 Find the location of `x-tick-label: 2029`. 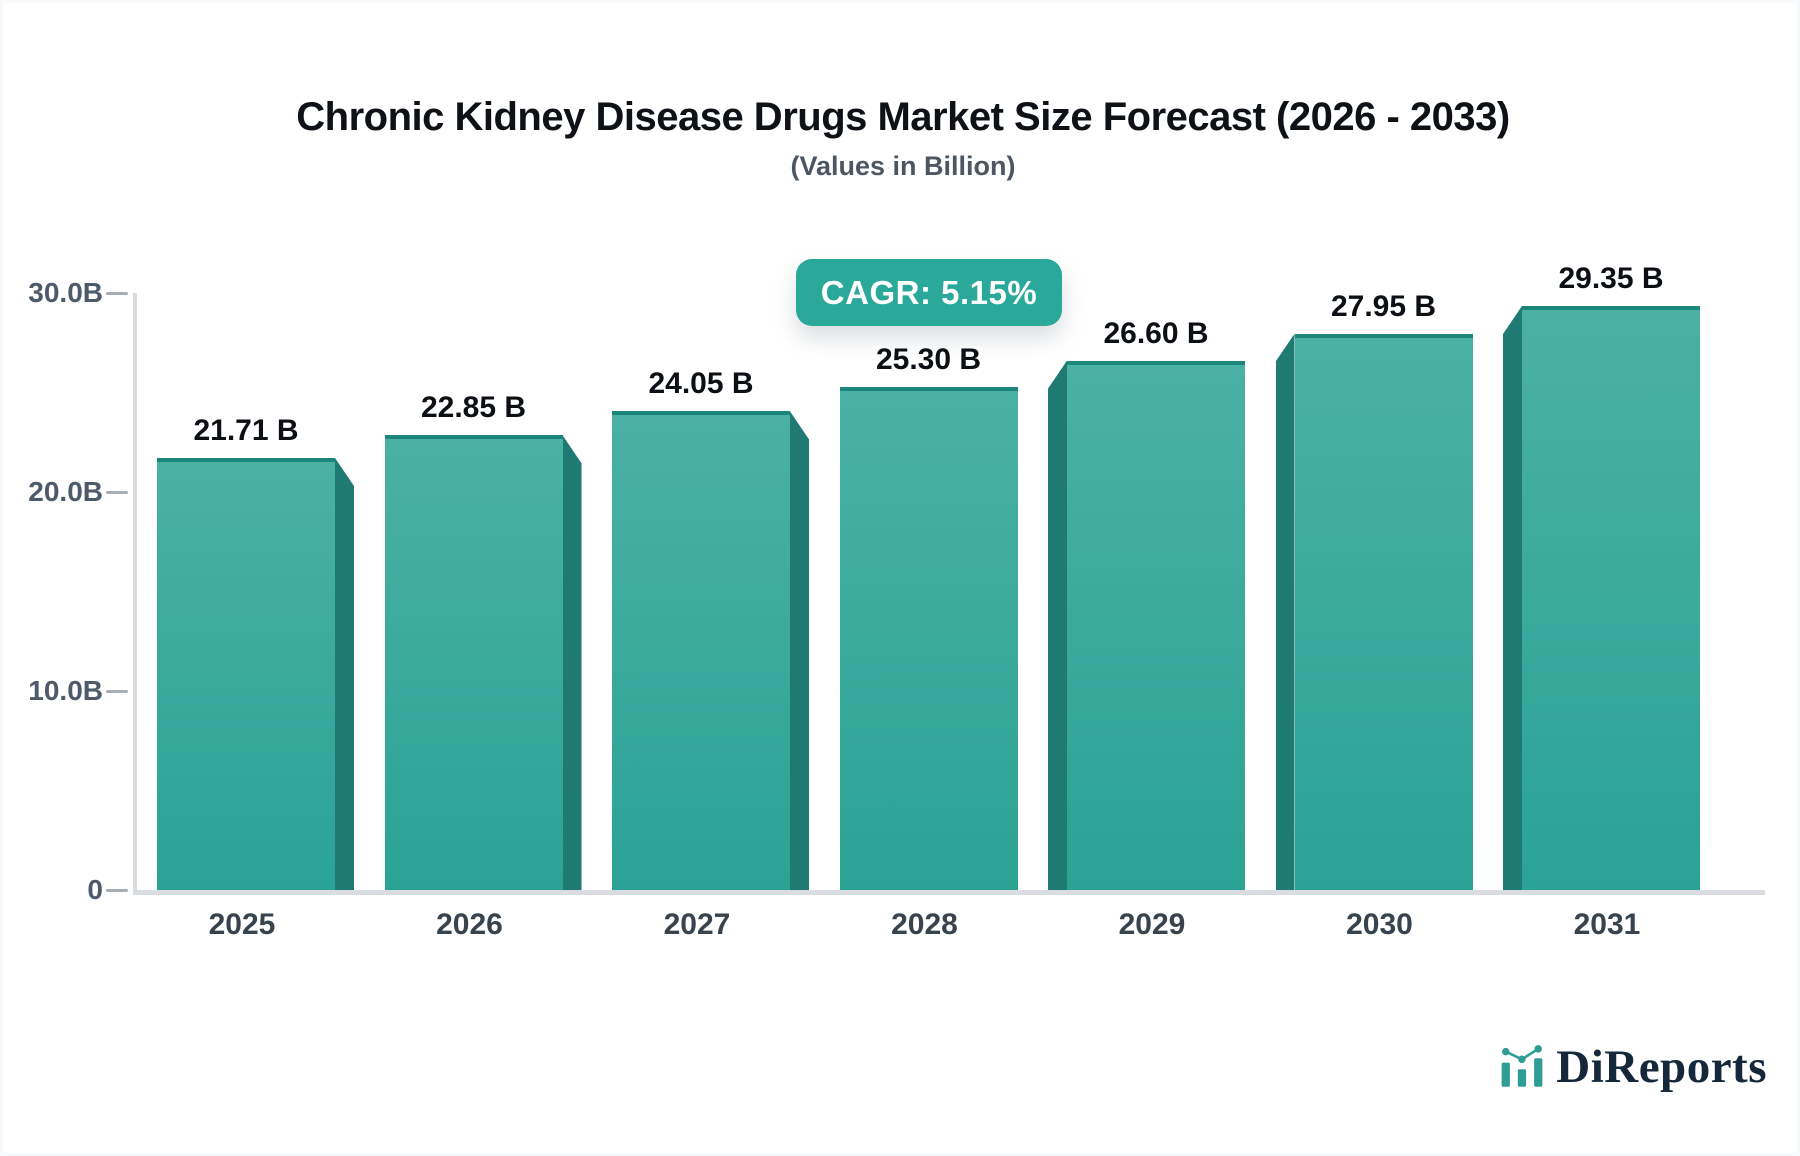

x-tick-label: 2029 is located at coordinates (1152, 924).